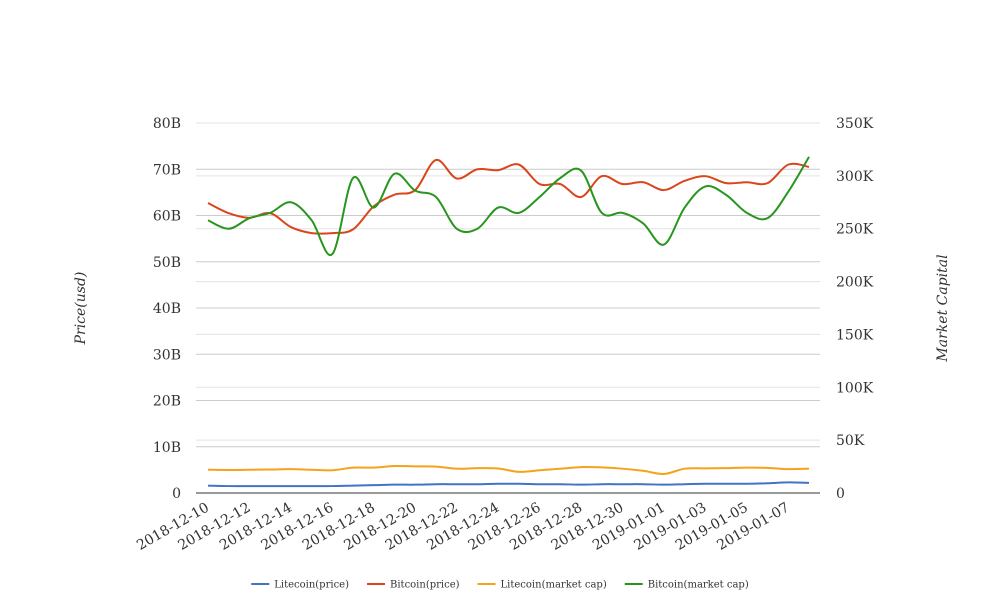 The height and width of the screenshot is (616, 1008). I want to click on right-tick-label: 0, so click(840, 494).